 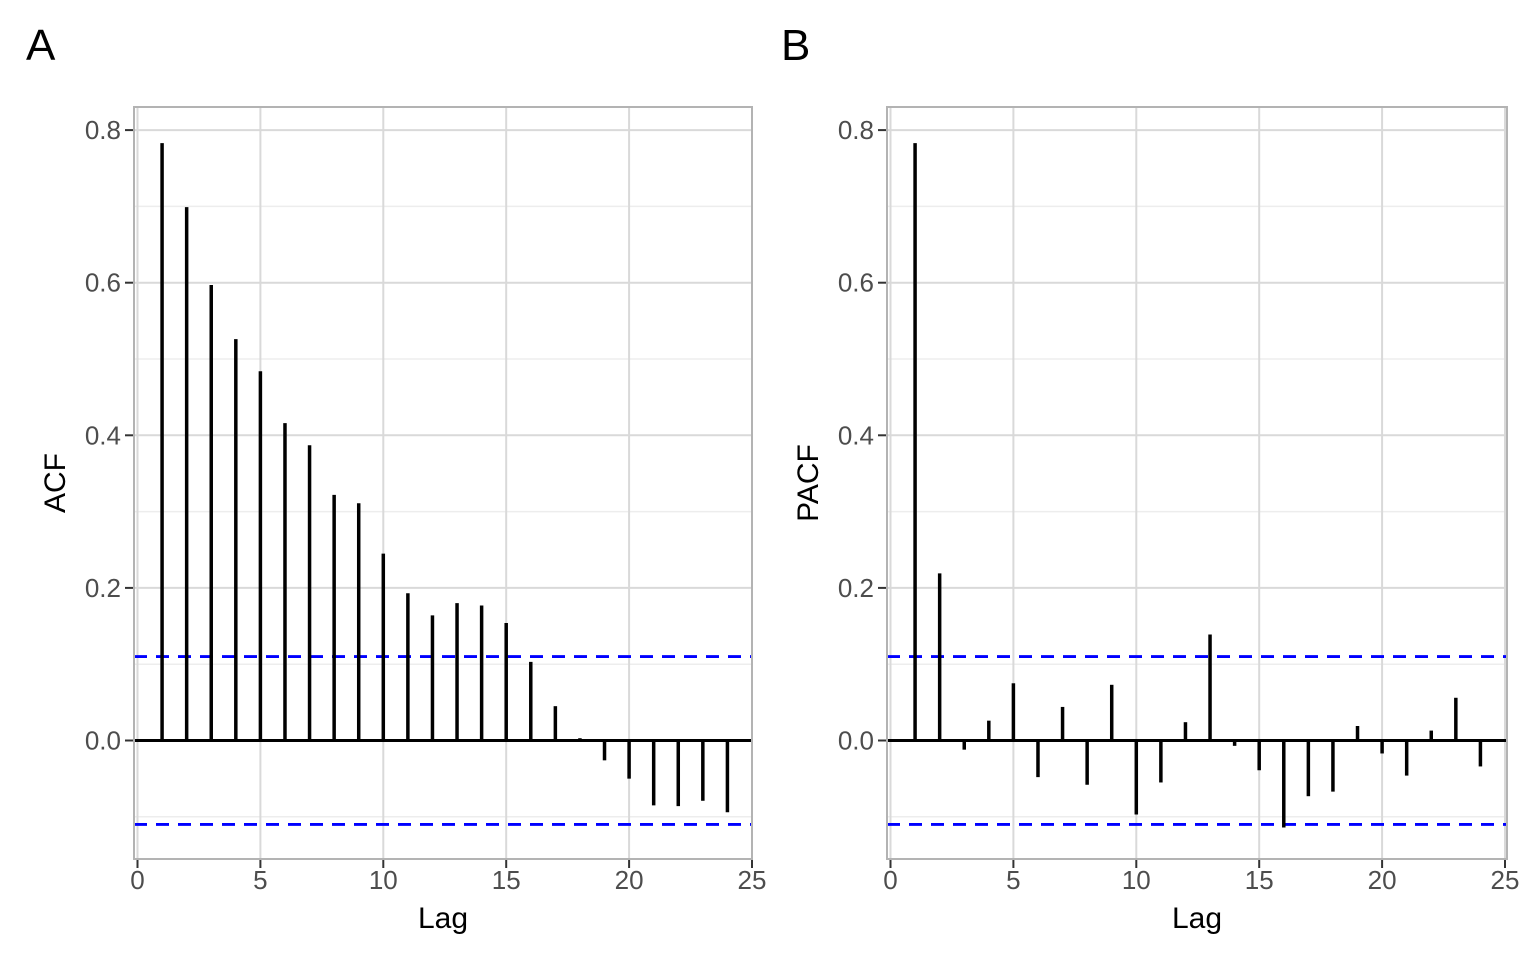 What do you see at coordinates (443, 918) in the screenshot?
I see `x-axis-title-acf: Lag` at bounding box center [443, 918].